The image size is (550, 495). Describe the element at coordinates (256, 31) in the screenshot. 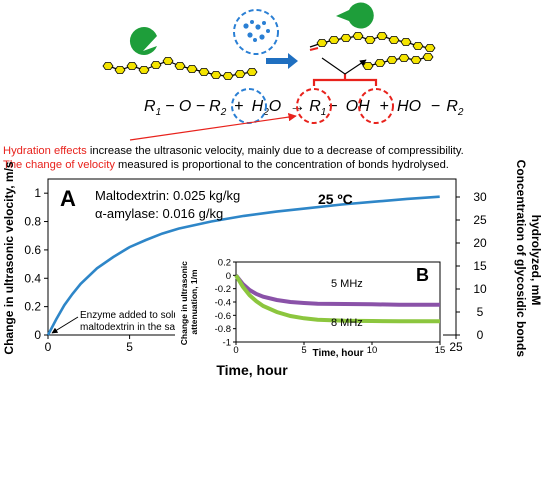

I see `water-molecules-icon` at that location.